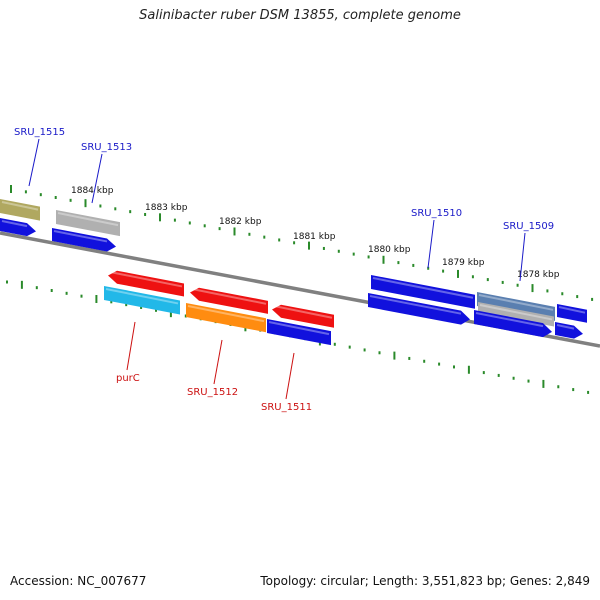 The image size is (600, 600). Describe the element at coordinates (92, 191) in the screenshot. I see `ruler-tick-label: 1884 kbp` at that location.